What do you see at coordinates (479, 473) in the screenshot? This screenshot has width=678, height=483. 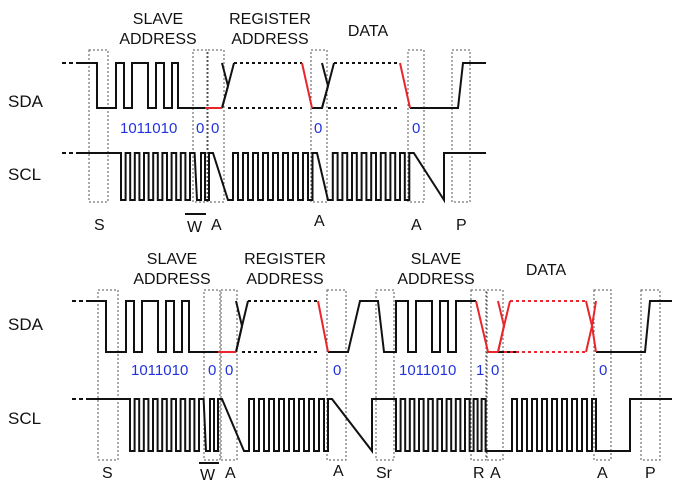 I see `marker-read: R` at bounding box center [479, 473].